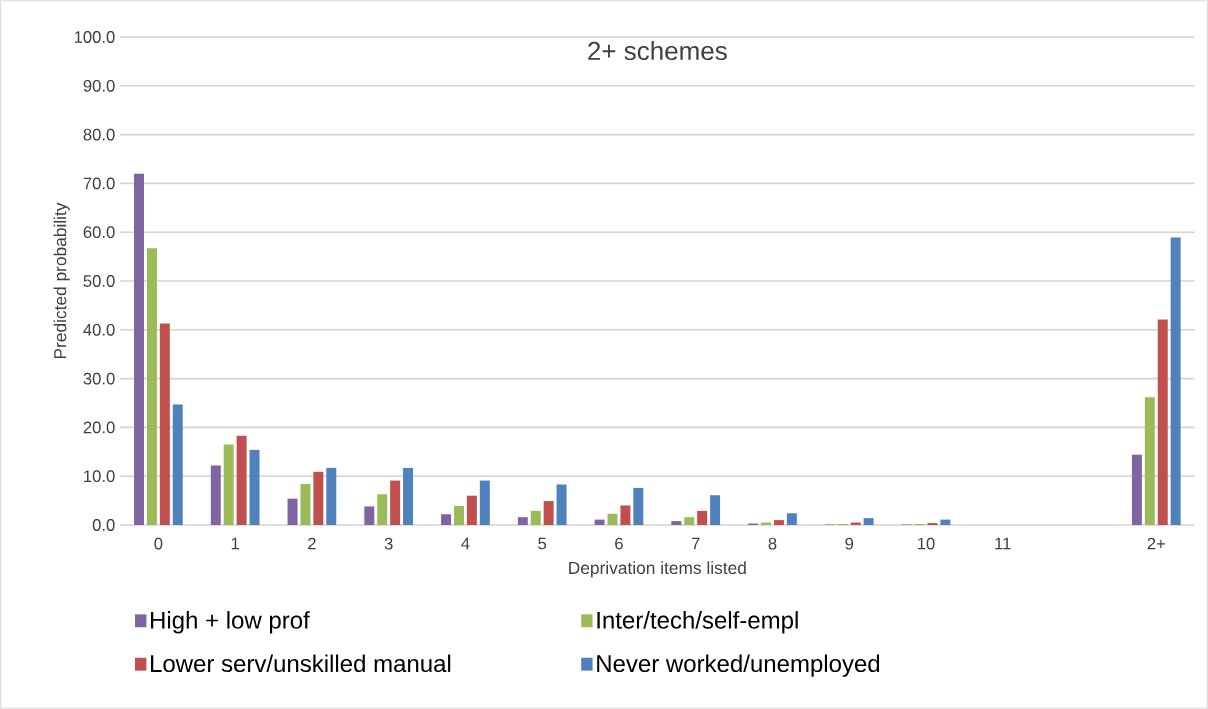 The width and height of the screenshot is (1208, 709). What do you see at coordinates (926, 543) in the screenshot?
I see `x-tick-label: 10` at bounding box center [926, 543].